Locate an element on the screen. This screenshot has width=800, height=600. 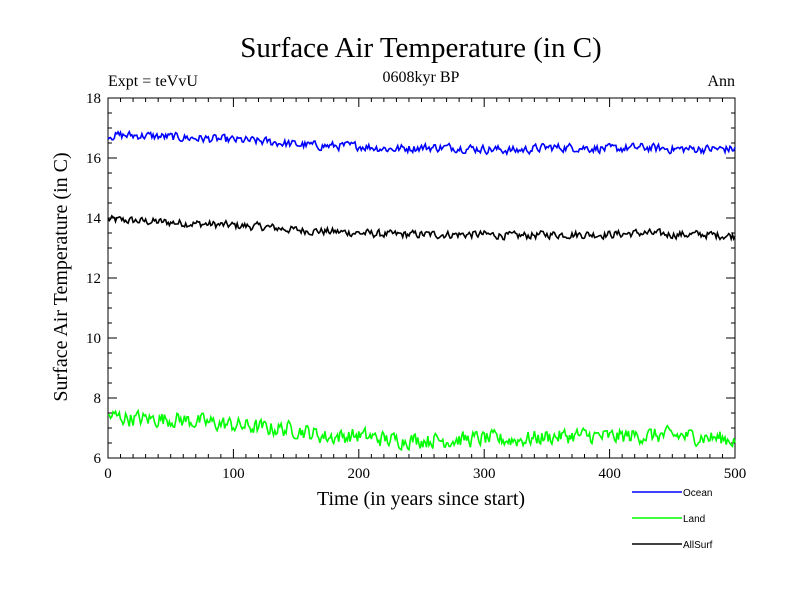
x-tick-label: 0 is located at coordinates (108, 474).